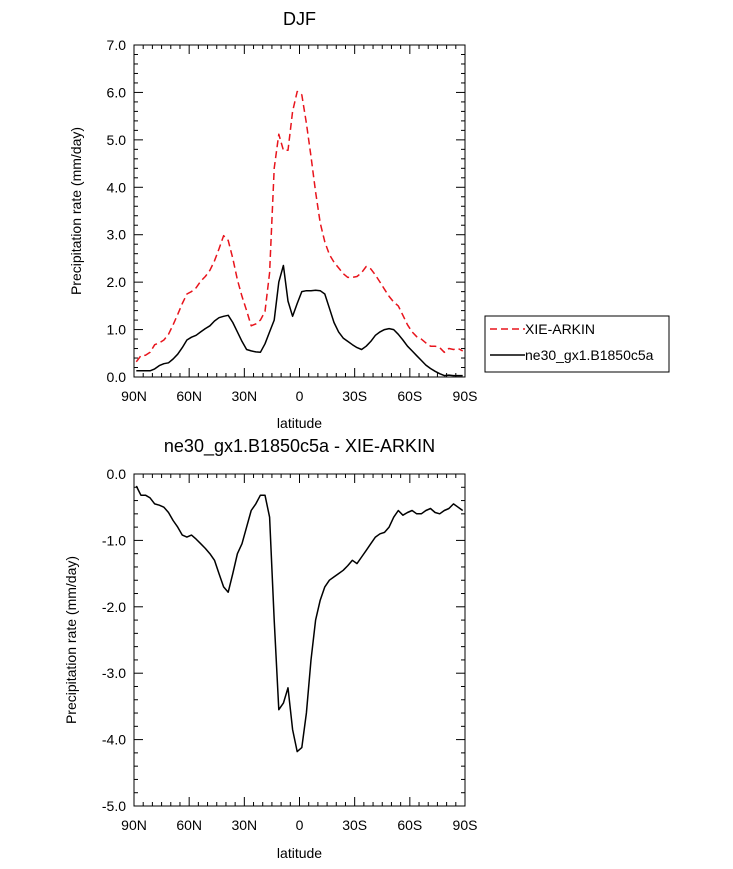 Image resolution: width=733 pixels, height=869 pixels. What do you see at coordinates (299, 320) in the screenshot?
I see `series-line-ne30-gx1-b1850c5a` at bounding box center [299, 320].